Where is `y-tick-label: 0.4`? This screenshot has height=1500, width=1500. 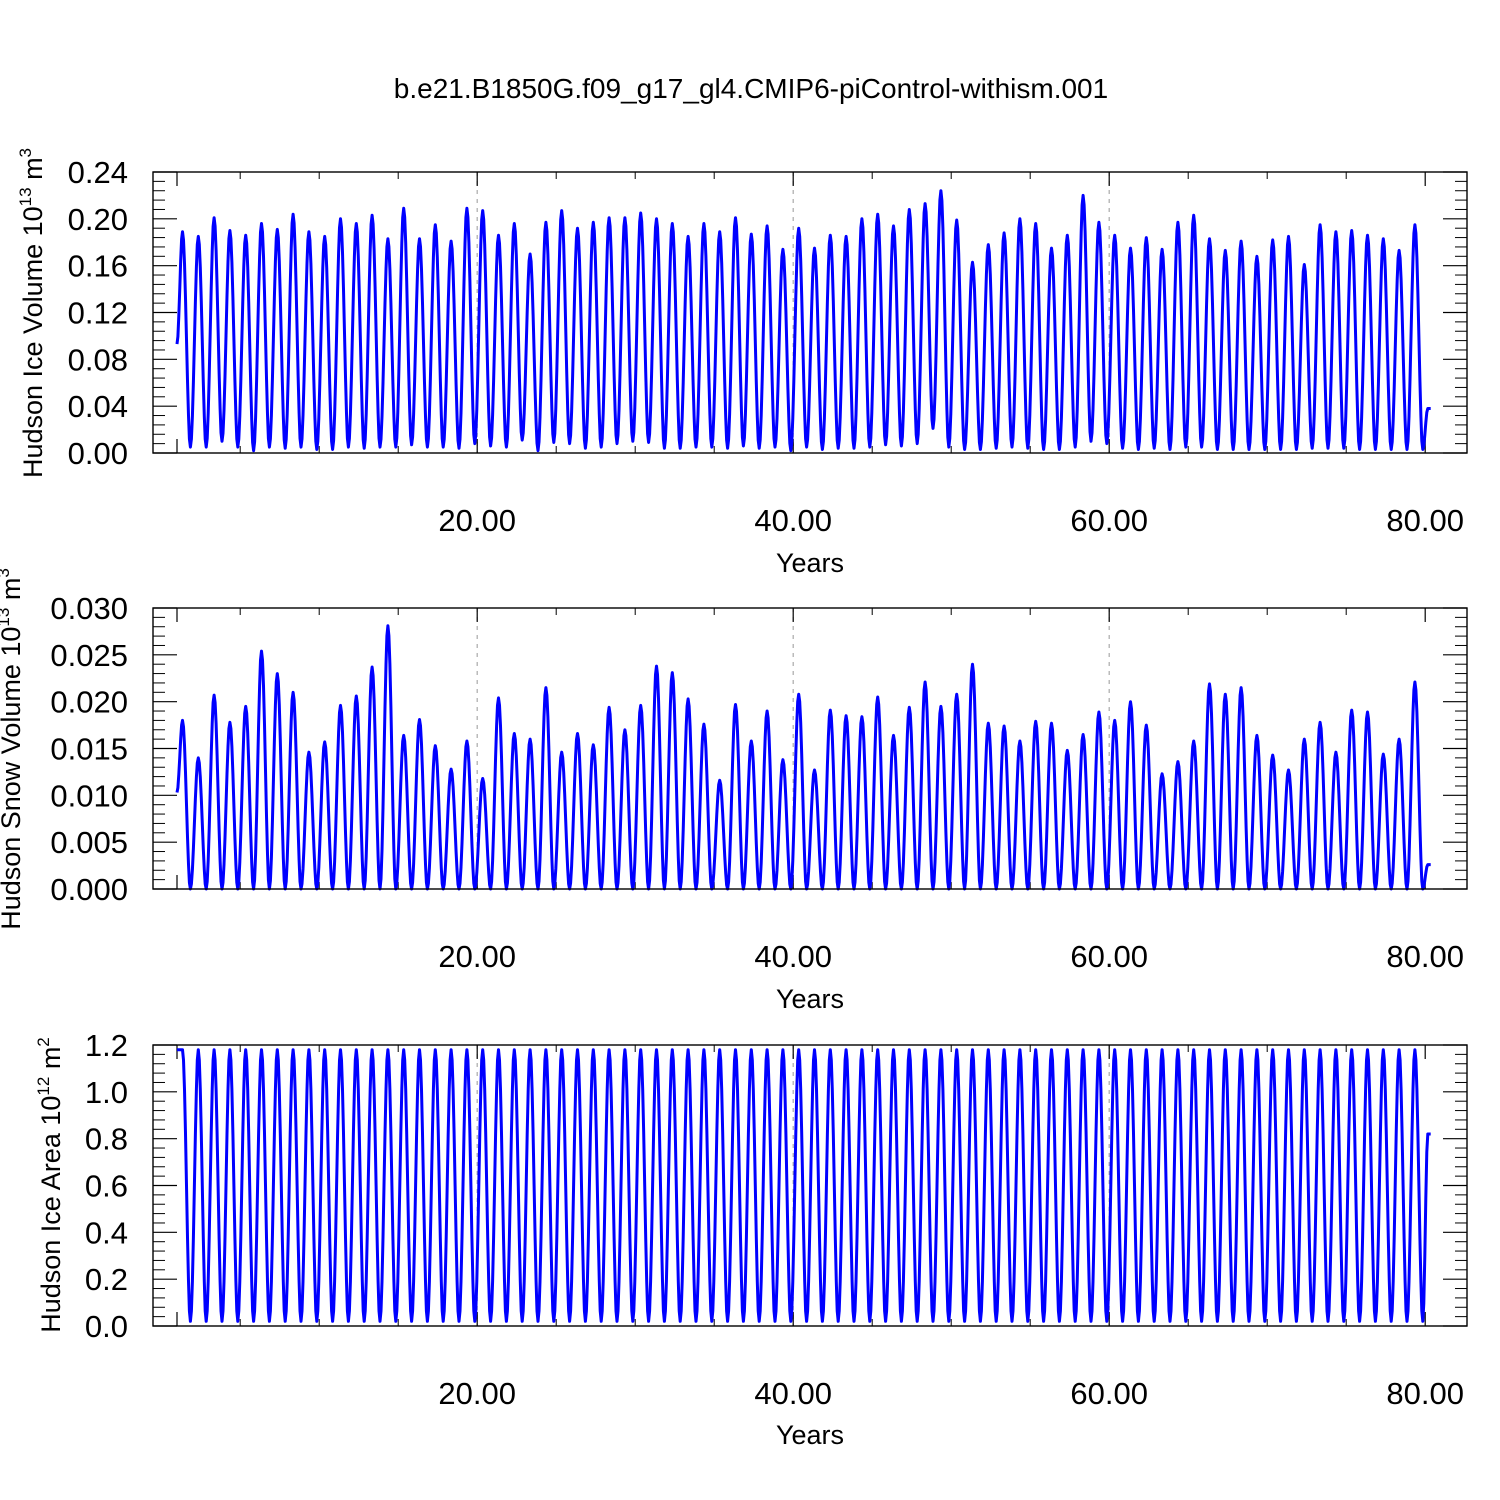 y-tick-label: 0.4 is located at coordinates (106, 1232).